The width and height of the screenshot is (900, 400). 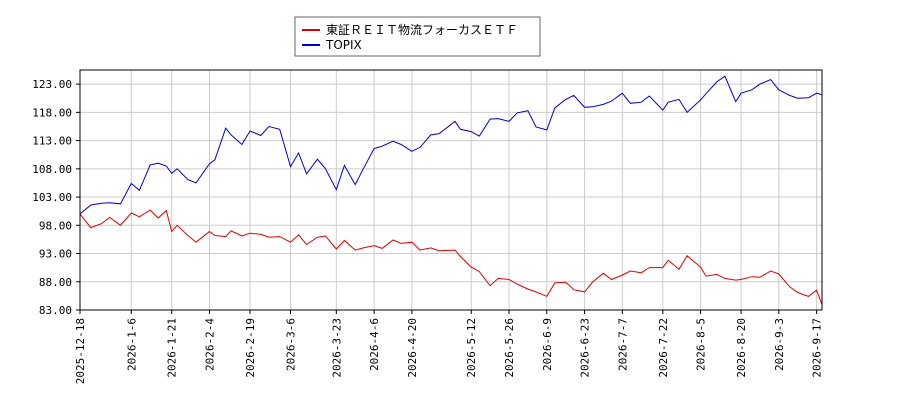 I want to click on x-tick-label: 2026-4-6, so click(x=374, y=344).